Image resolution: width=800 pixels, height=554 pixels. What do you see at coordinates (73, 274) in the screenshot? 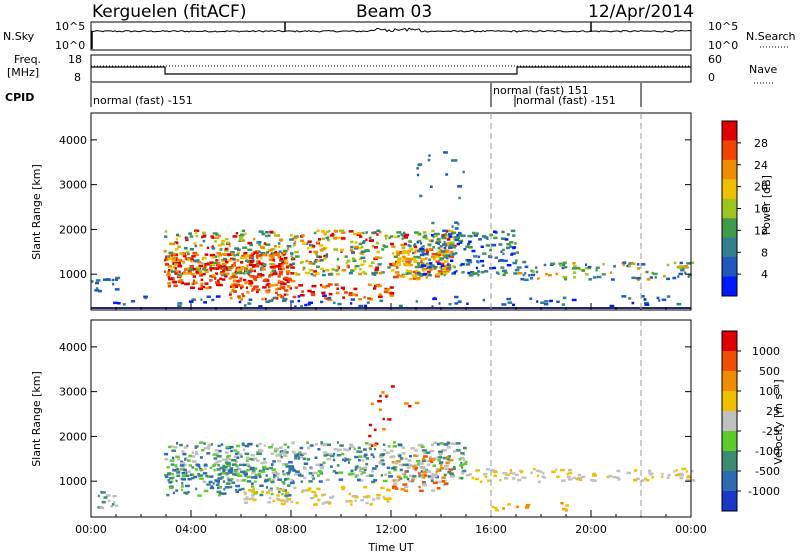
I see `y-tick-label: 1000` at bounding box center [73, 274].